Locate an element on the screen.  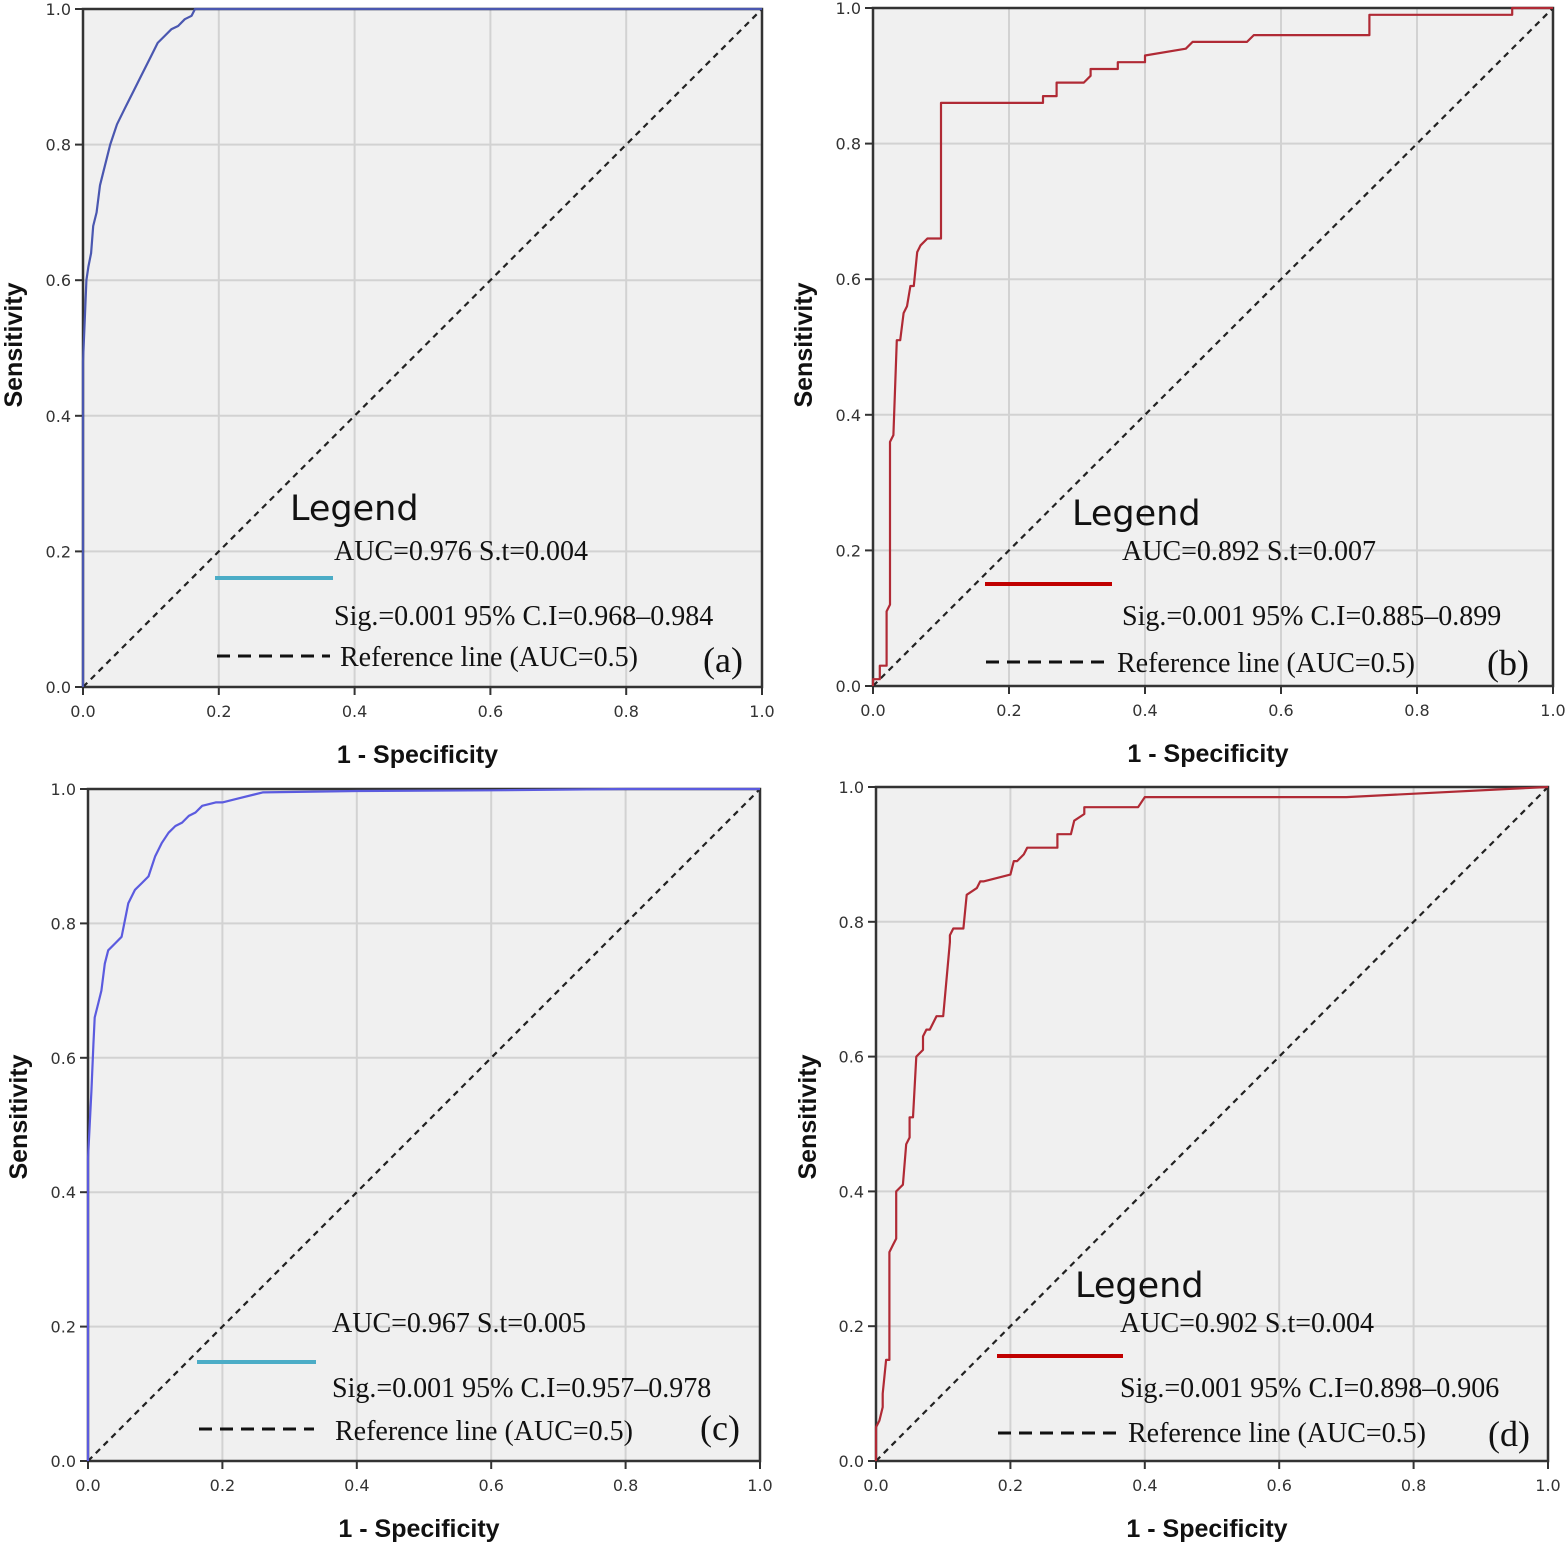
legend-auc-stats: AUC=0.976 S.t=0.004 is located at coordinates (461, 551).